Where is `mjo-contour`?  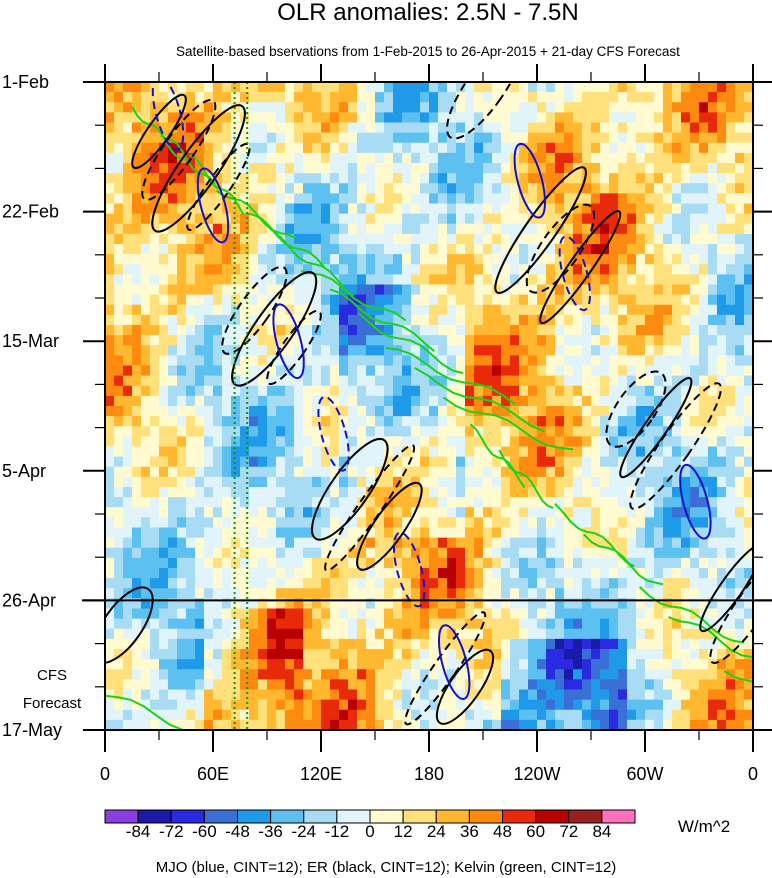 mjo-contour is located at coordinates (575, 273).